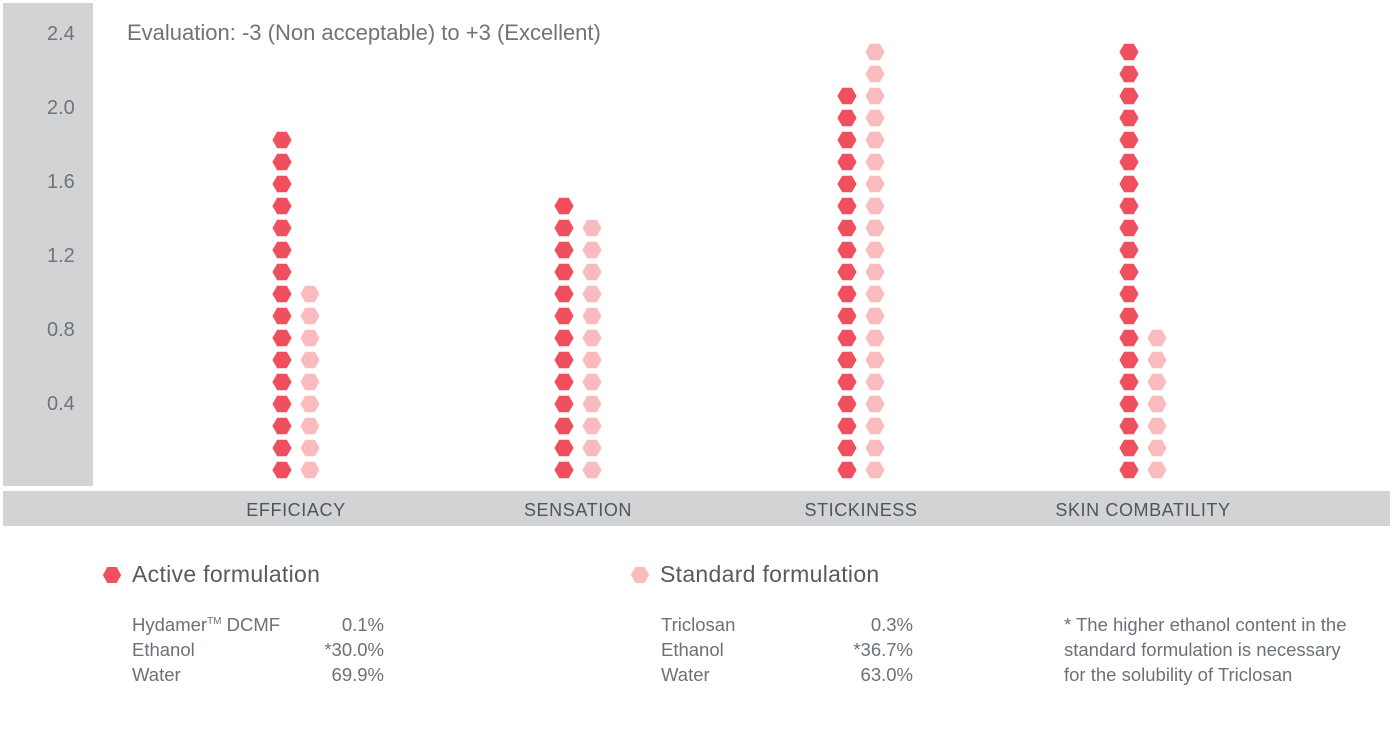 The width and height of the screenshot is (1400, 731). What do you see at coordinates (163, 649) in the screenshot?
I see `ingredient-name: Ethanol` at bounding box center [163, 649].